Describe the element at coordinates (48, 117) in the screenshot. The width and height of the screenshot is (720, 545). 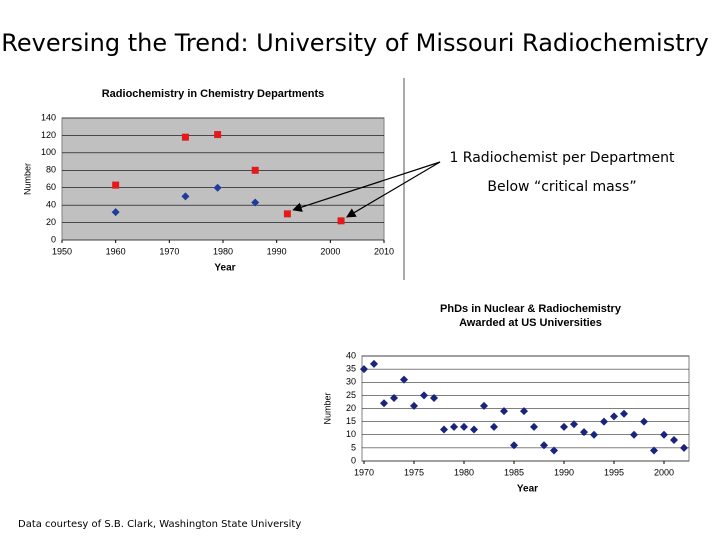
I see `y-tick-label: 140` at that location.